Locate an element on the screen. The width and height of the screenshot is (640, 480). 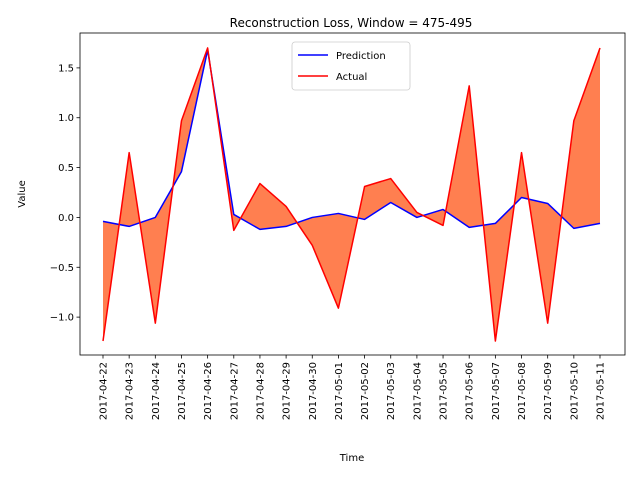
x-tick-label: 2017-05-07 is located at coordinates (496, 391).